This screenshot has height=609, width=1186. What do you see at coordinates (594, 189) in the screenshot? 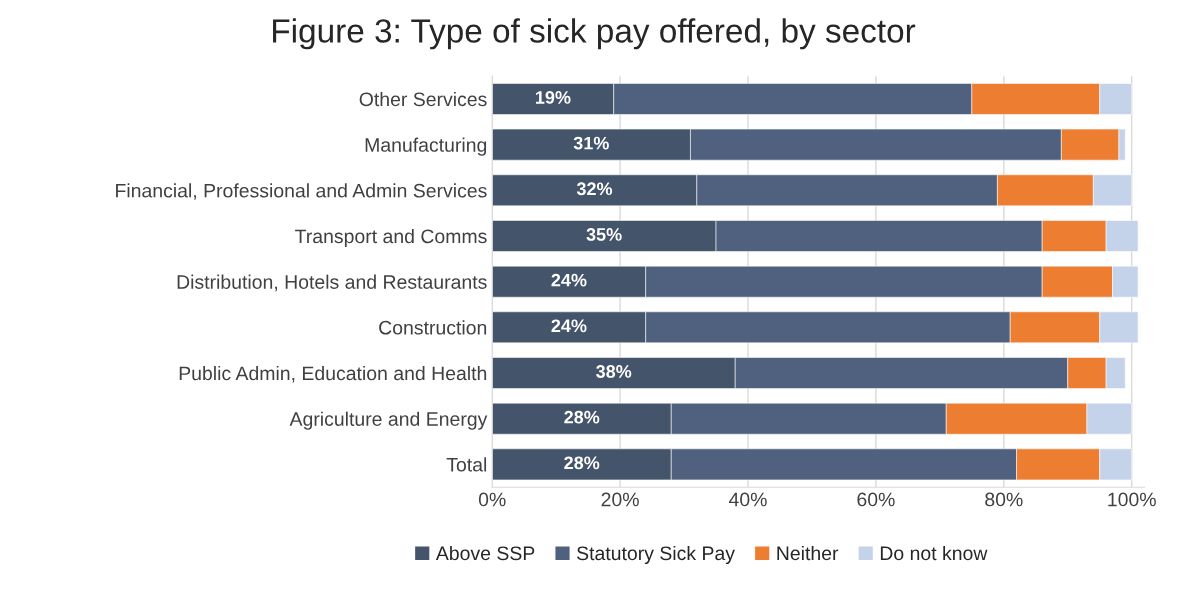
I see `data-label: 32%` at bounding box center [594, 189].